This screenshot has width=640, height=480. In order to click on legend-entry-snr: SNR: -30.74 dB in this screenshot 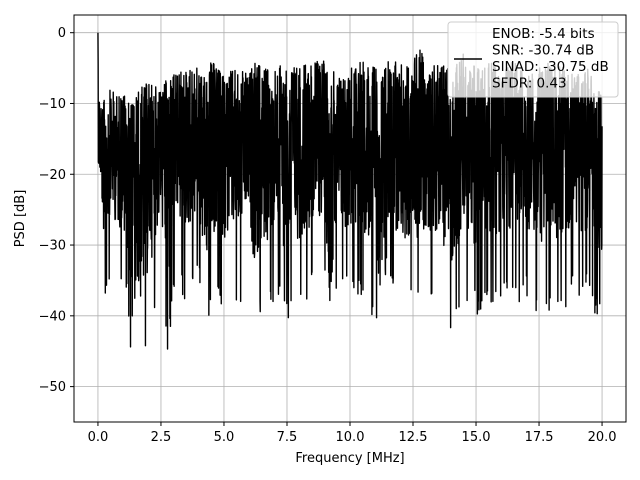, I will do `click(543, 51)`.